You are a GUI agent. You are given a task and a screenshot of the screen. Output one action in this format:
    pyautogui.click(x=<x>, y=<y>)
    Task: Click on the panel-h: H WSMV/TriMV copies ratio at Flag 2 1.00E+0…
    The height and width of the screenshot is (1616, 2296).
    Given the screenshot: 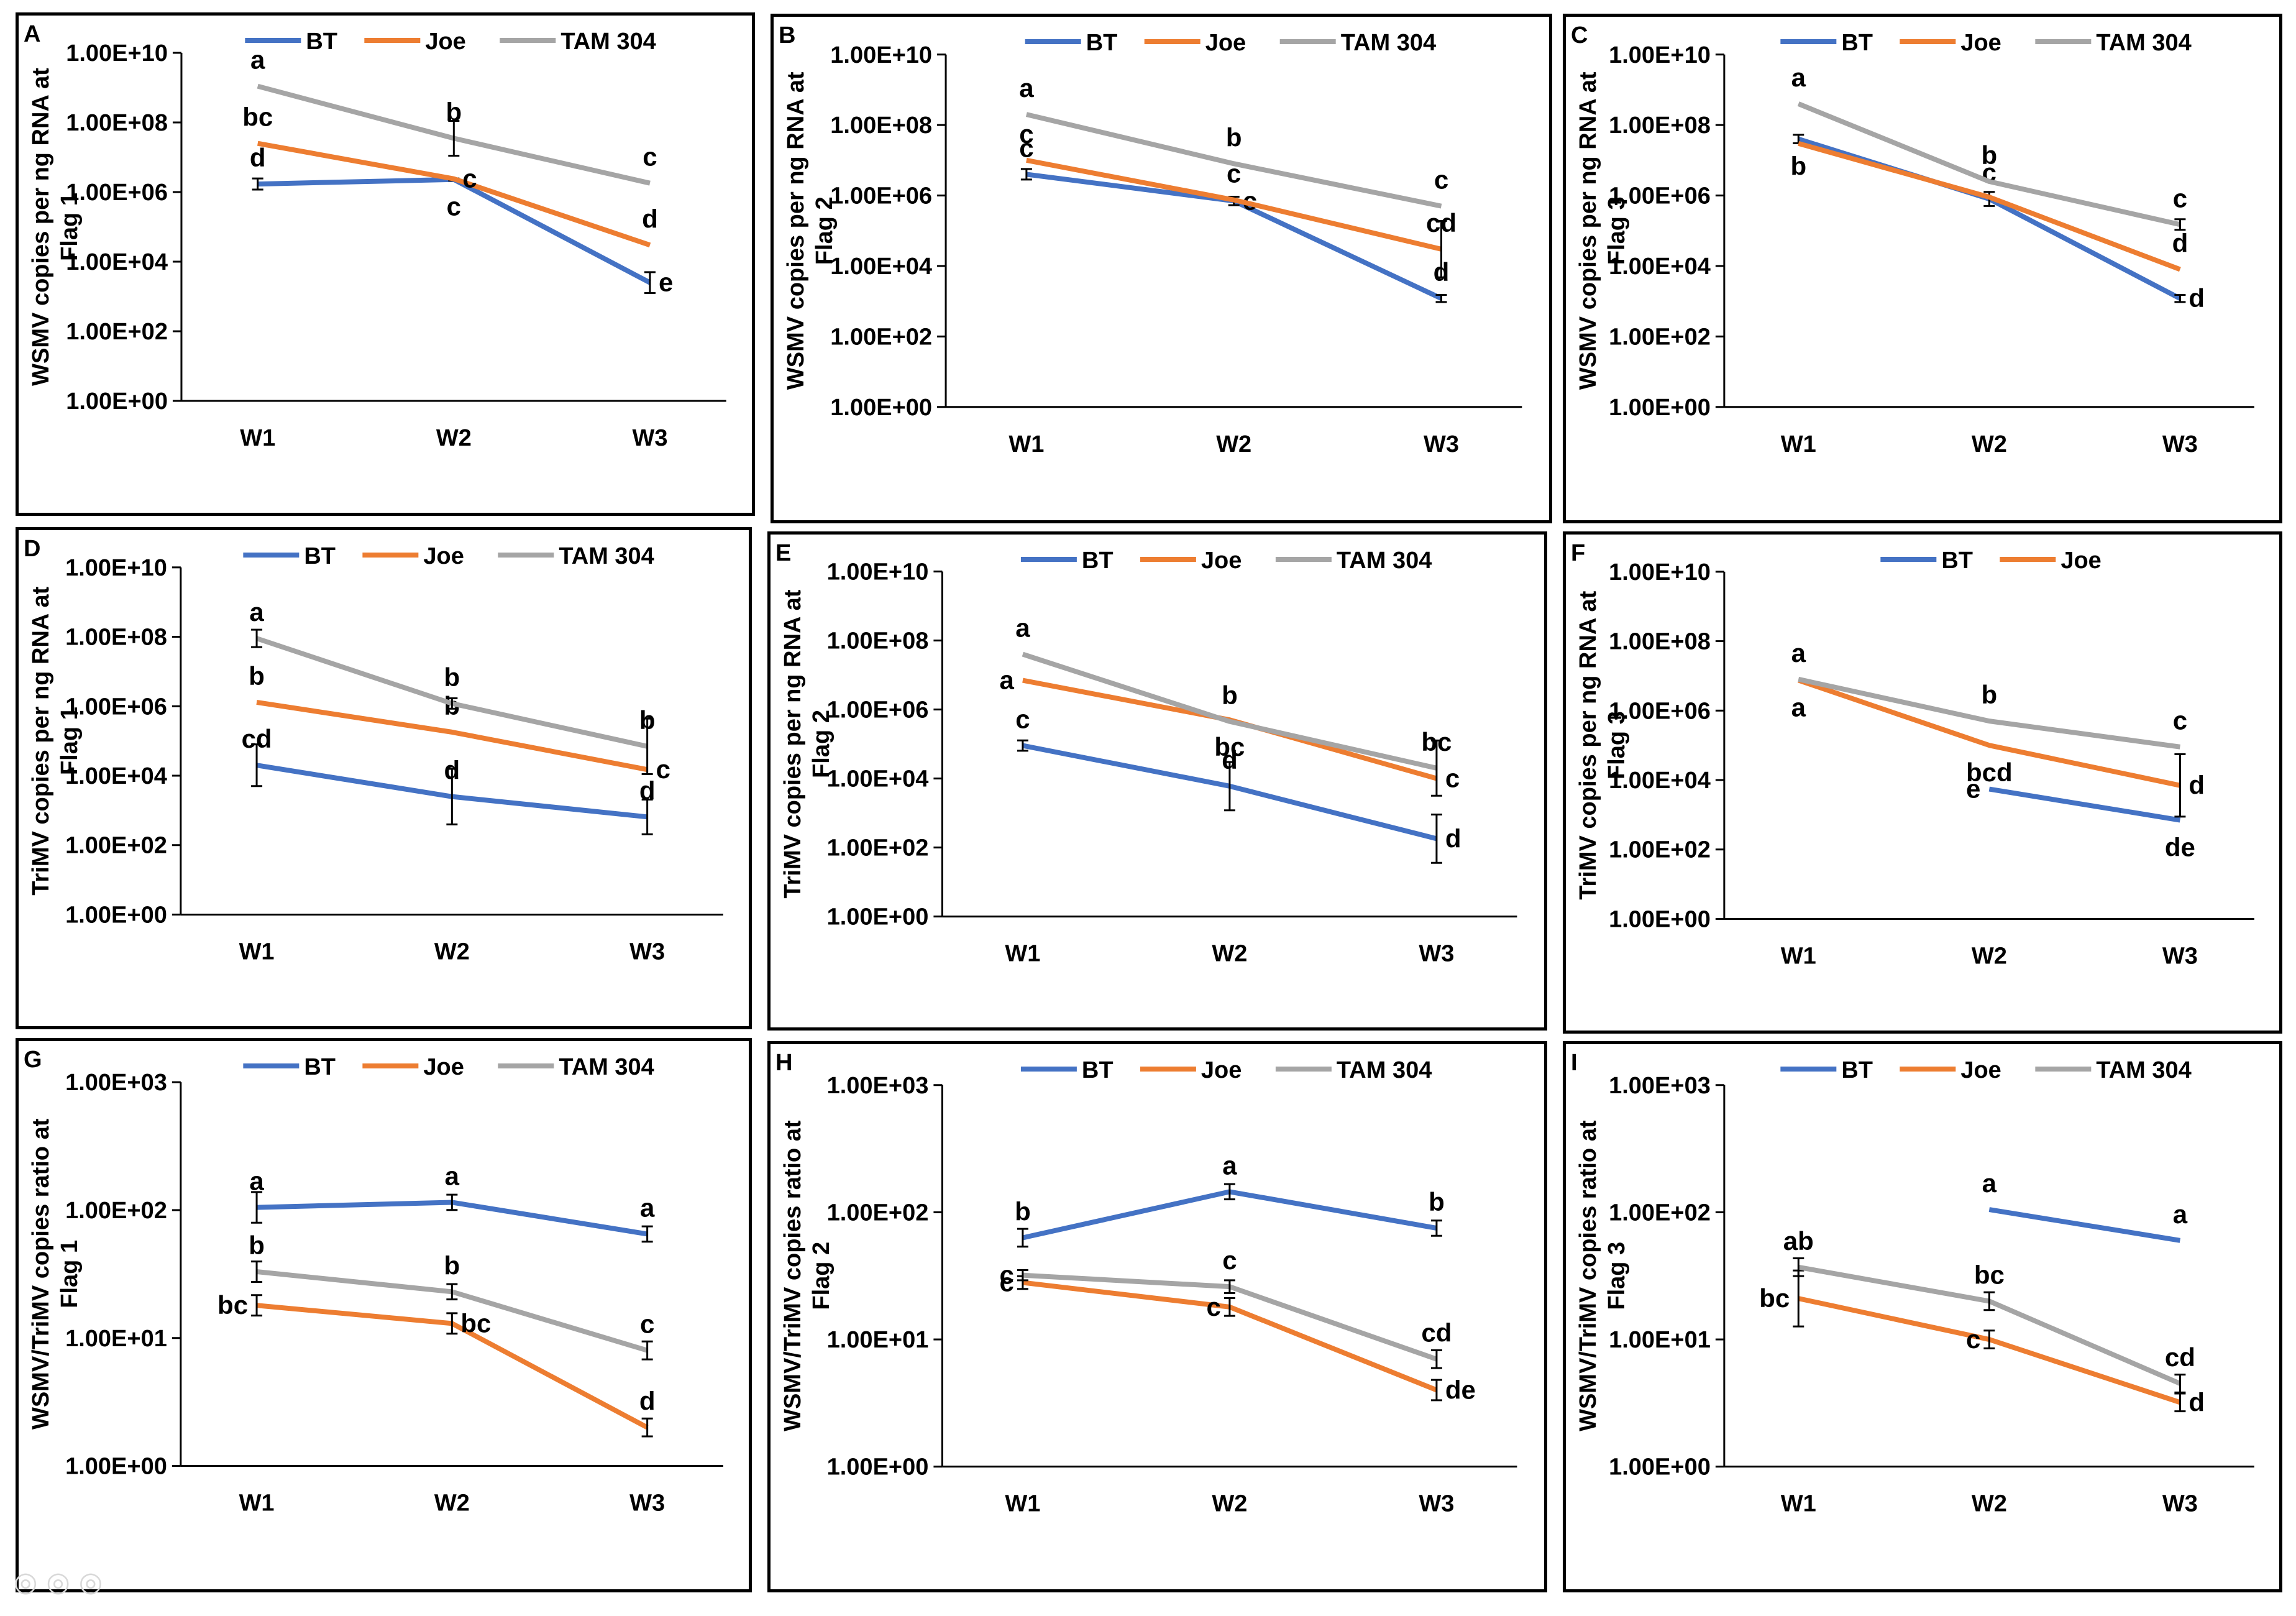 What is the action you would take?
    pyautogui.click(x=1157, y=1316)
    